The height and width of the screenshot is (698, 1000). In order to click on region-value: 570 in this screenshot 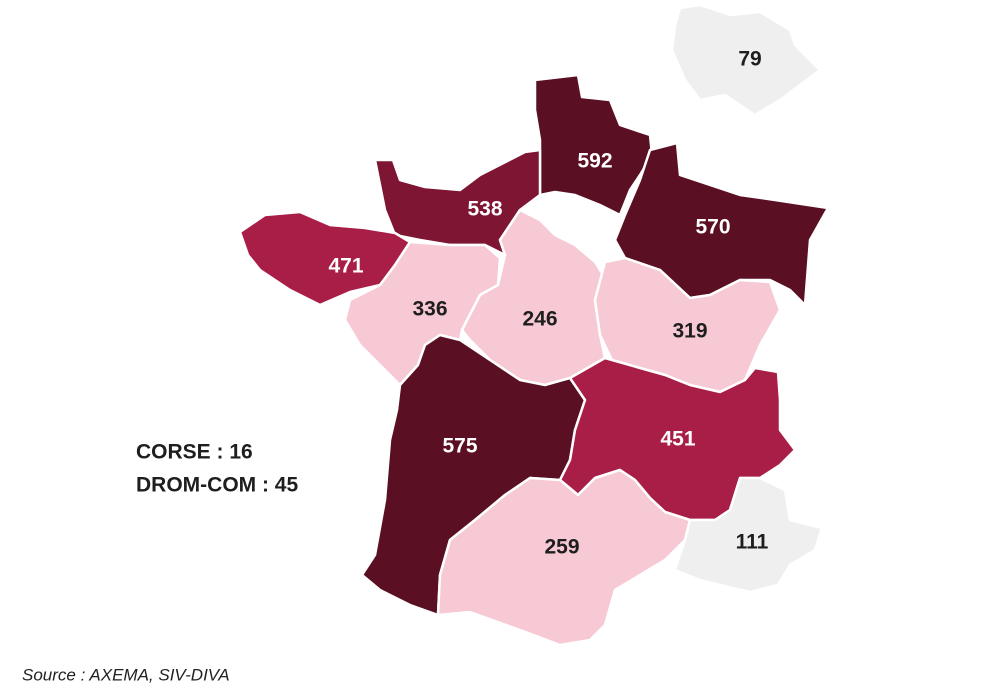, I will do `click(712, 227)`.